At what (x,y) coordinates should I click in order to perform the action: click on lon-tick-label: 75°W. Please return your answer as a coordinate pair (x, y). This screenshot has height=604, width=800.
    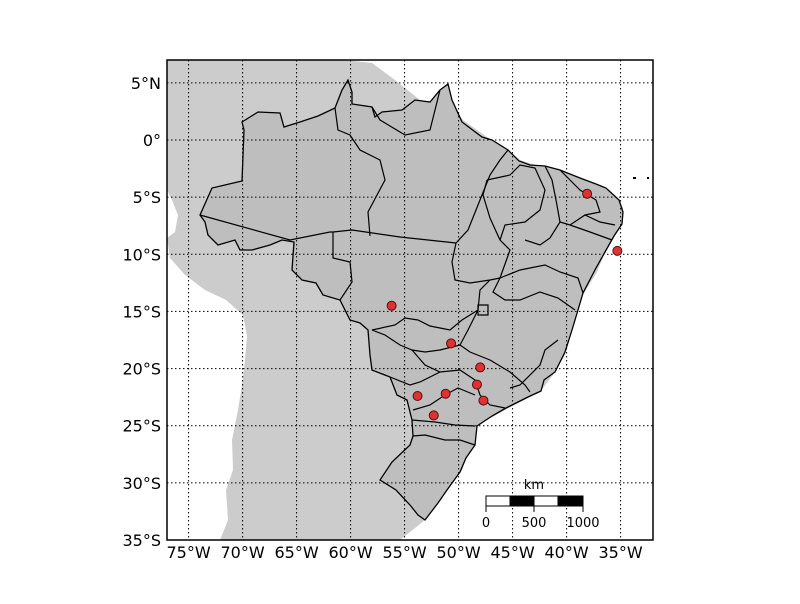
    Looking at the image, I should click on (189, 552).